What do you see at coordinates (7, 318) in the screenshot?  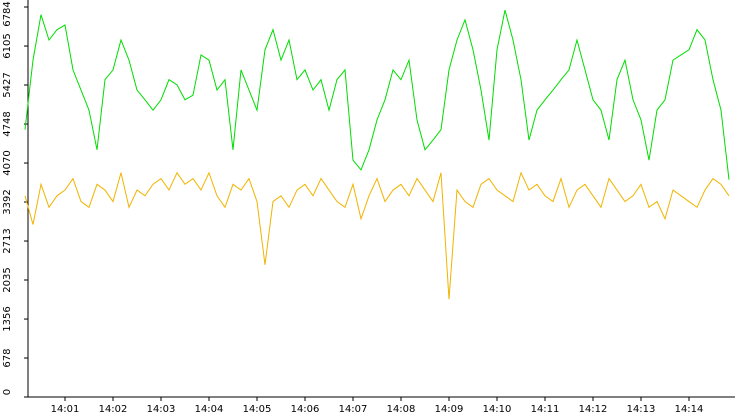 I see `y-tick-label: 1356` at bounding box center [7, 318].